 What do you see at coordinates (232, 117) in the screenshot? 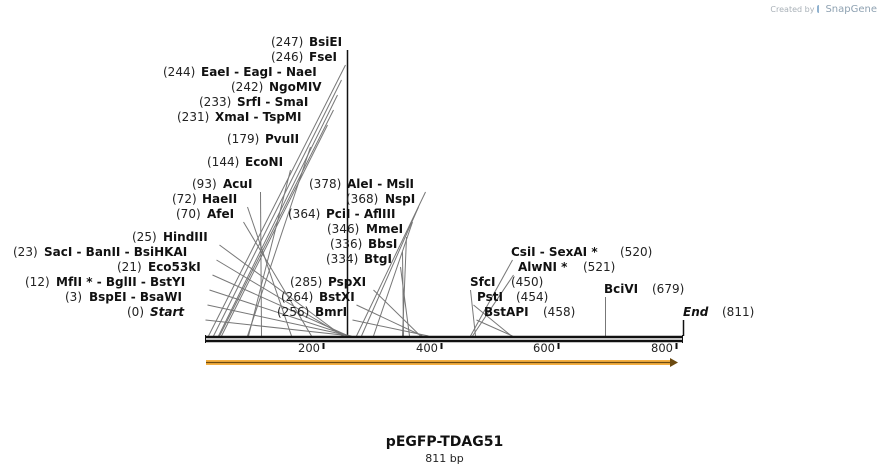
I see `enzyme-name: XmaI` at bounding box center [232, 117].